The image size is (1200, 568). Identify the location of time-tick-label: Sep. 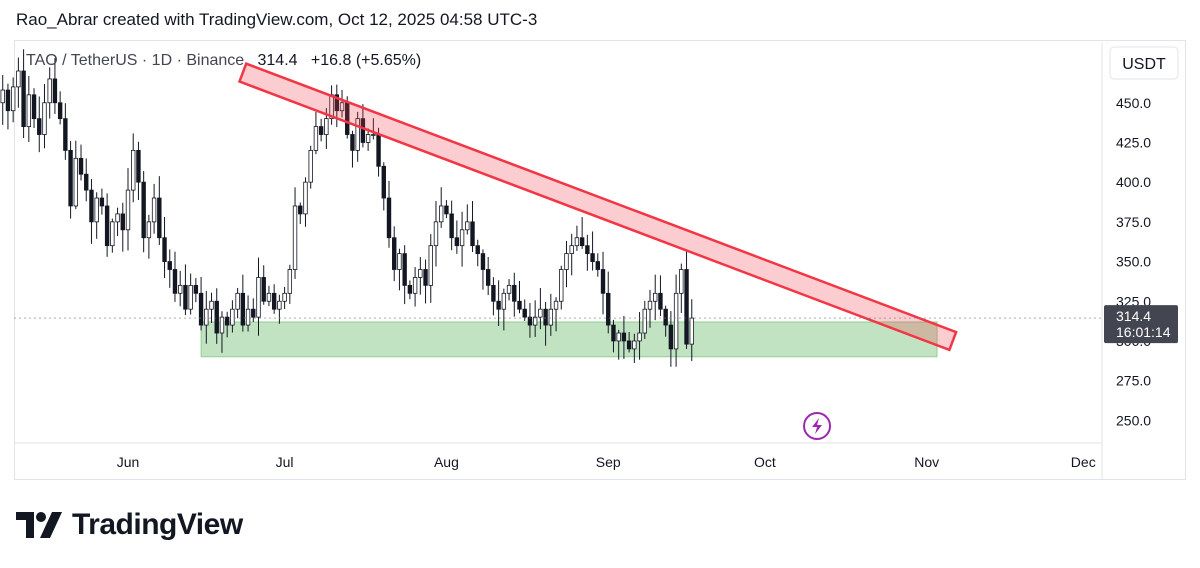
(608, 462).